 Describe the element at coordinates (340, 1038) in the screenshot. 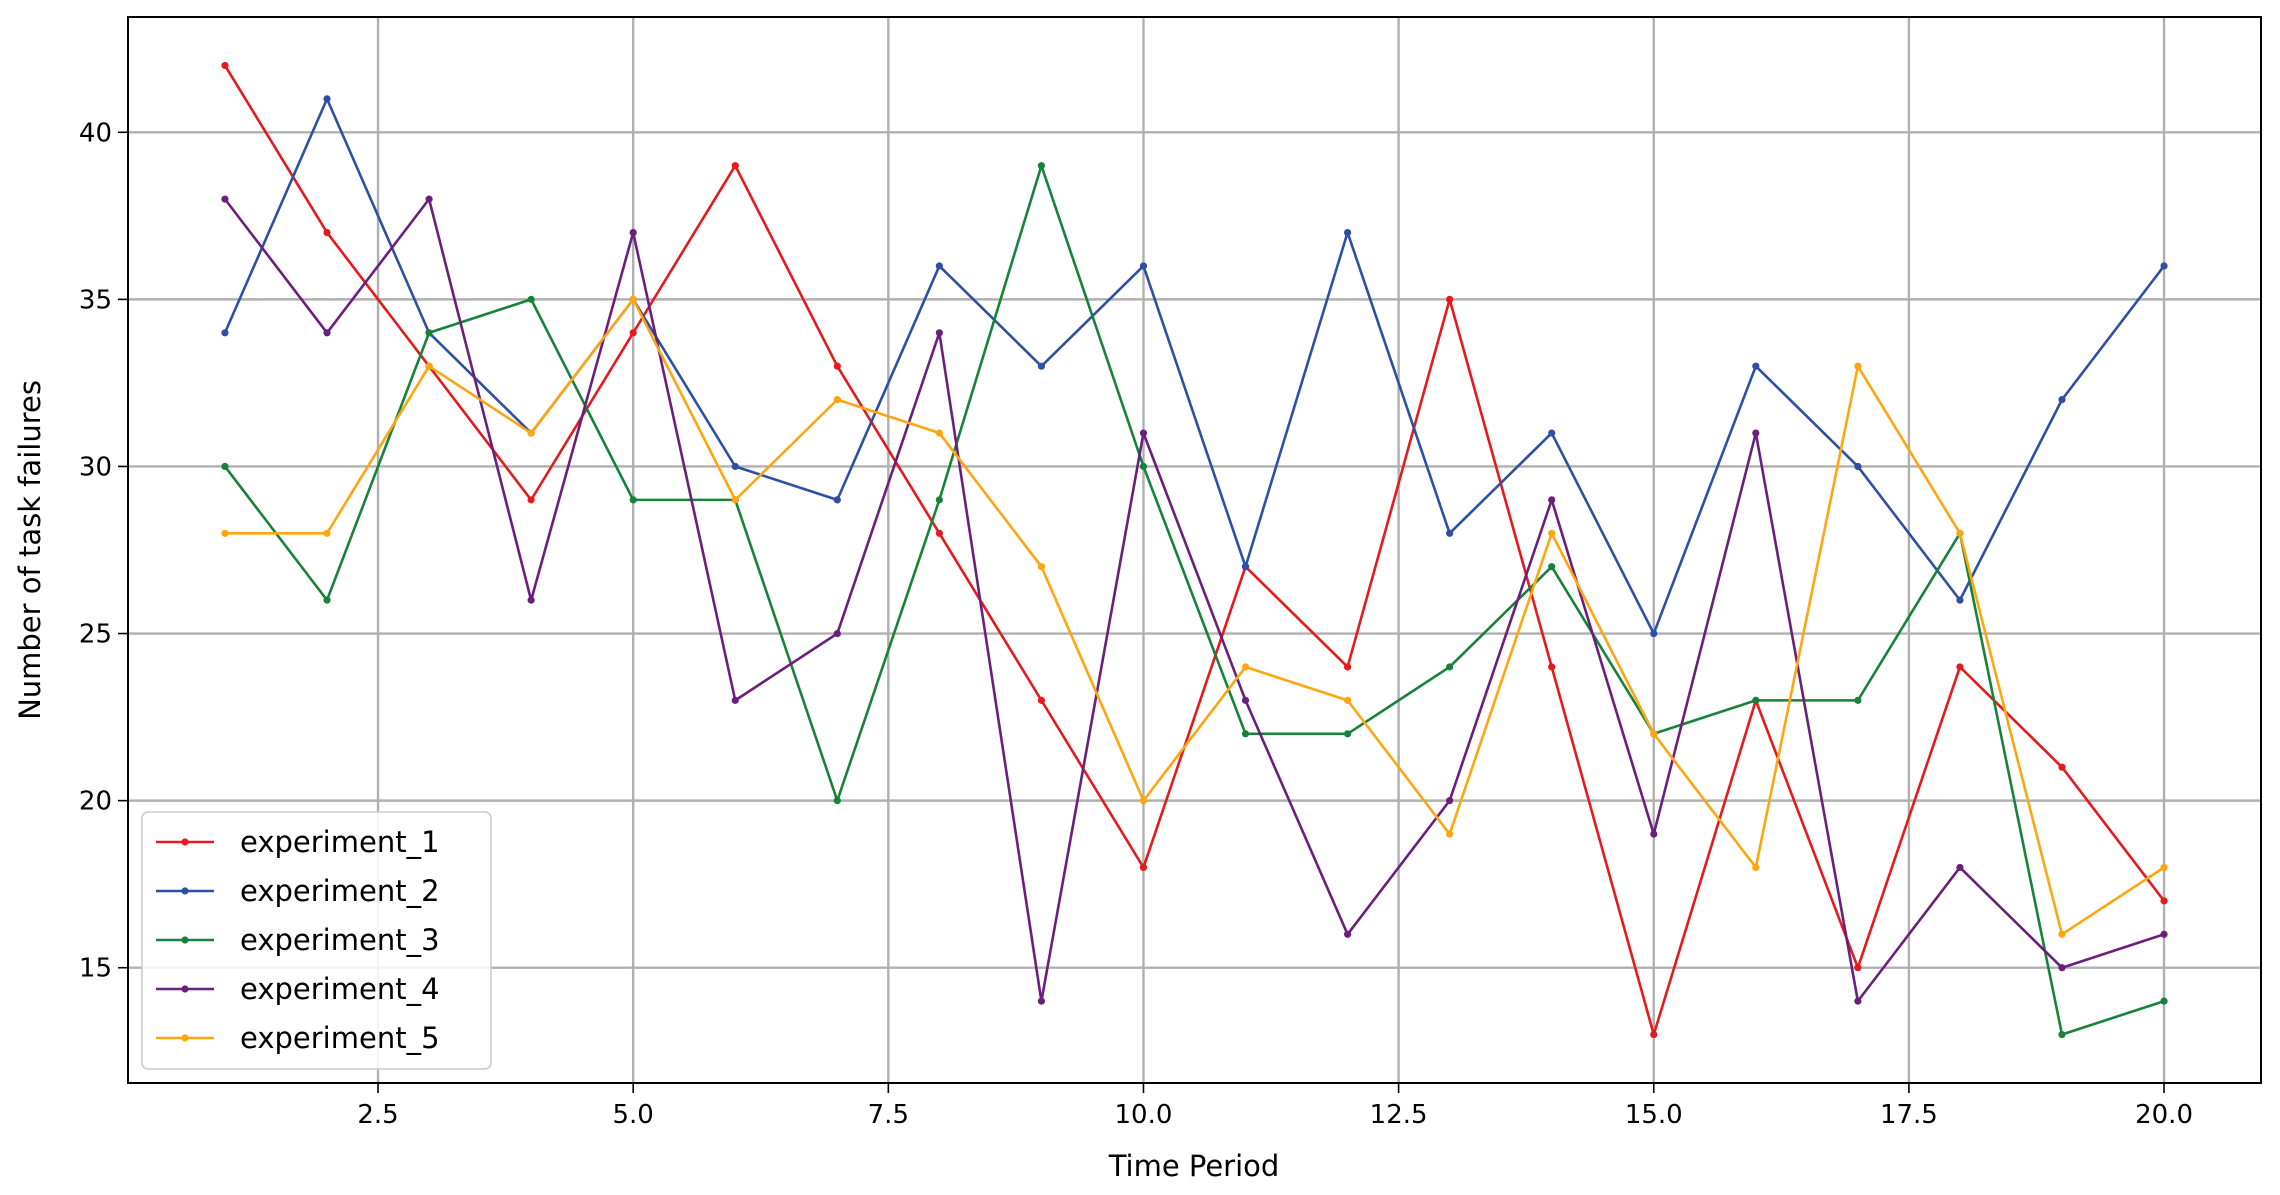

I see `legend-label: experiment_5` at that location.